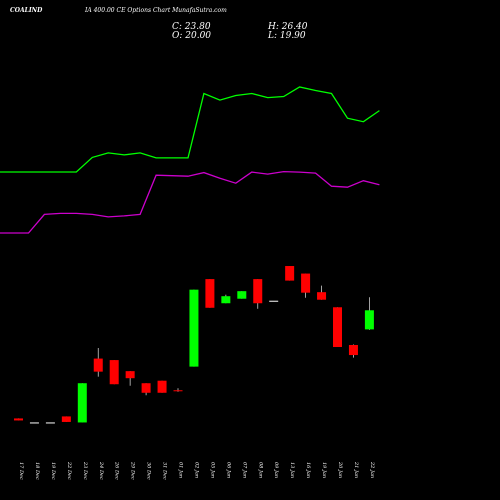 This screenshot has height=500, width=500. What do you see at coordinates (101, 470) in the screenshot?
I see `x-tick-label: 24 Dec` at bounding box center [101, 470].